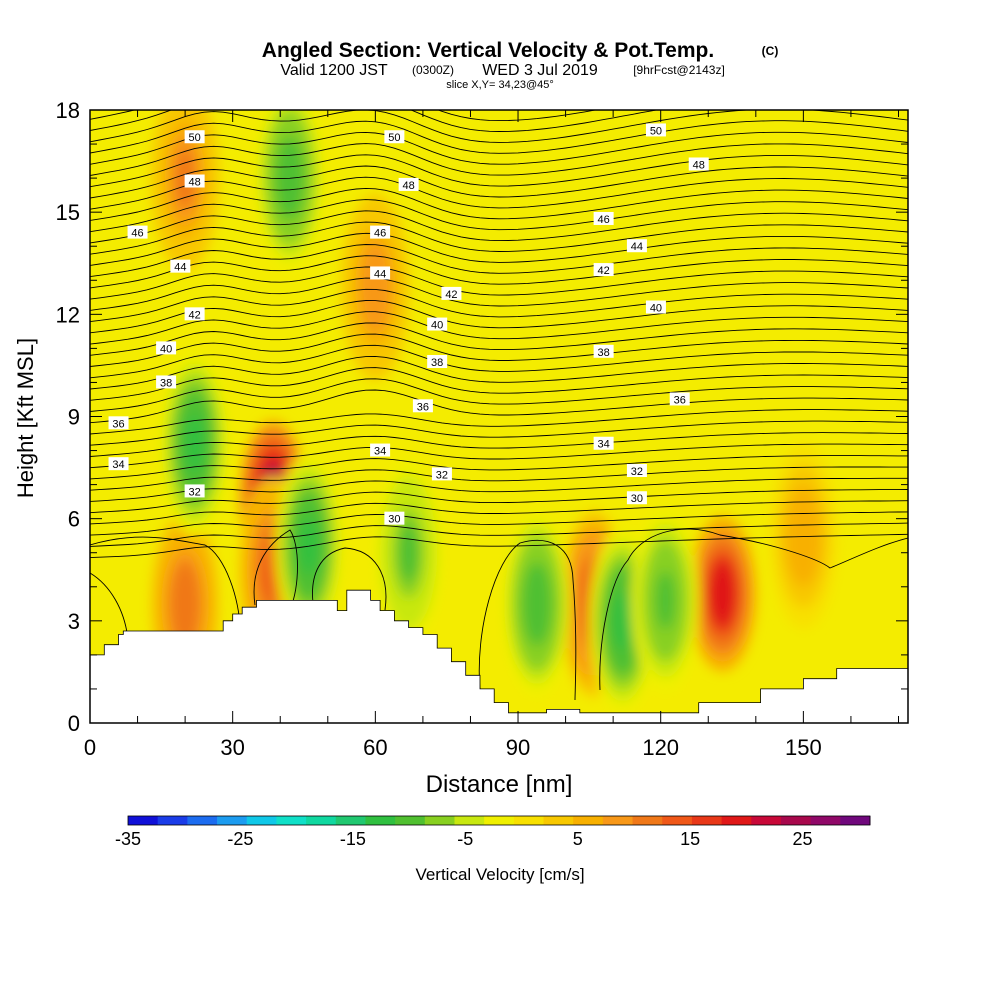  I want to click on valid-time-label: Valid 1200 JST, so click(334, 70).